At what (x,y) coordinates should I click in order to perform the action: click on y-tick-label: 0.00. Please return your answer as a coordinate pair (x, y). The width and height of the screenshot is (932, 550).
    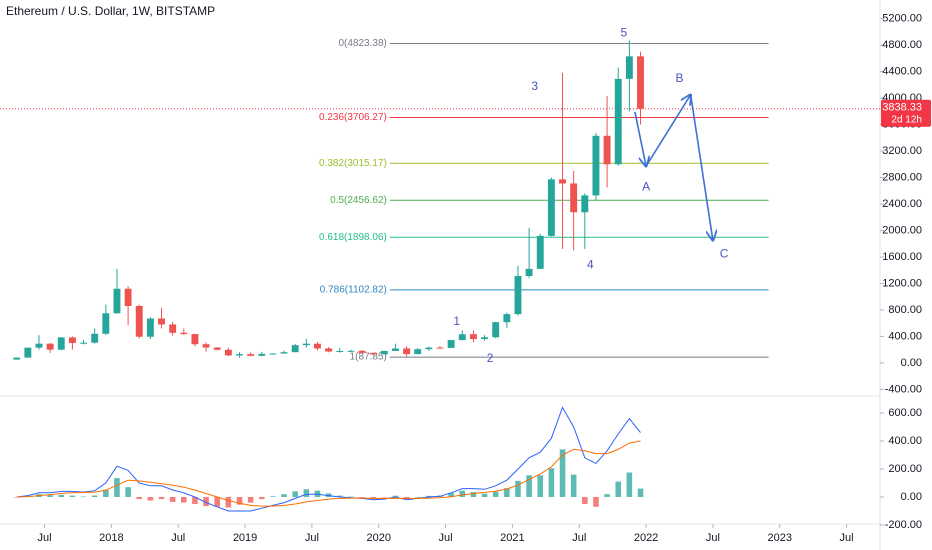
    Looking at the image, I should click on (911, 363).